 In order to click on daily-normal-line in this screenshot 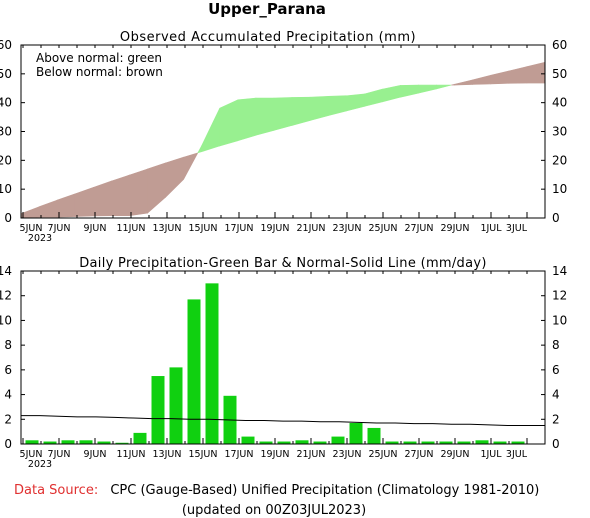, I will do `click(283, 420)`.